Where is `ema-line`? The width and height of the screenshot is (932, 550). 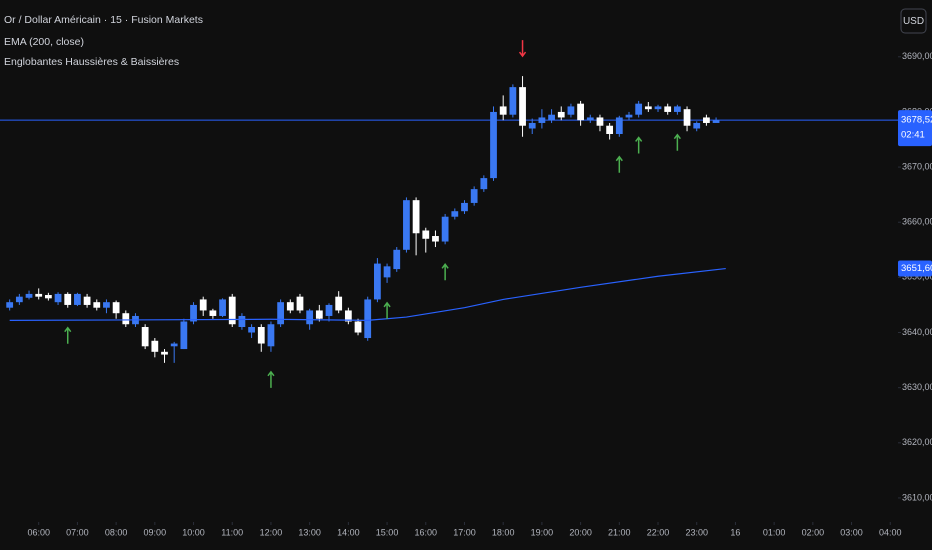 ema-line is located at coordinates (367, 294).